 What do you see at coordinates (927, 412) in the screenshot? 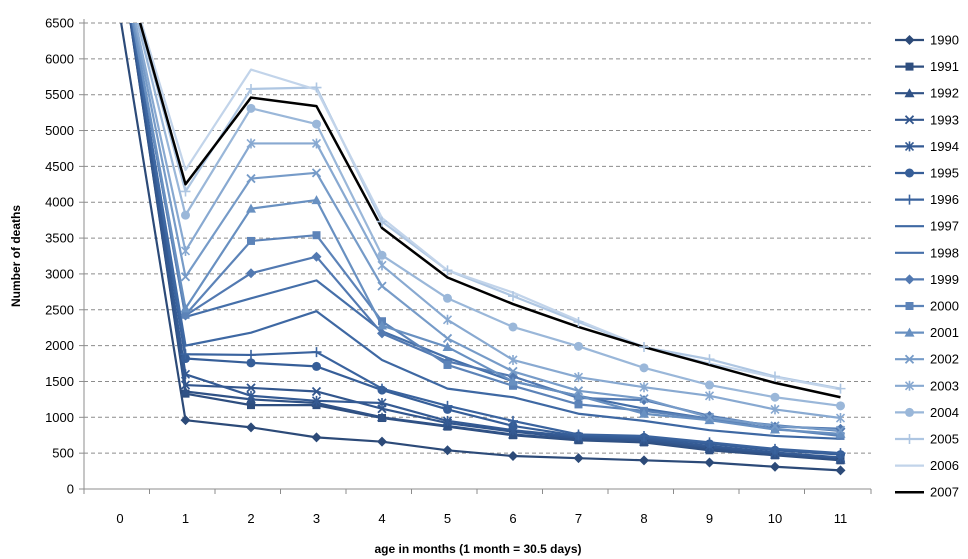
I see `legend-item-2004: 2004` at bounding box center [927, 412].